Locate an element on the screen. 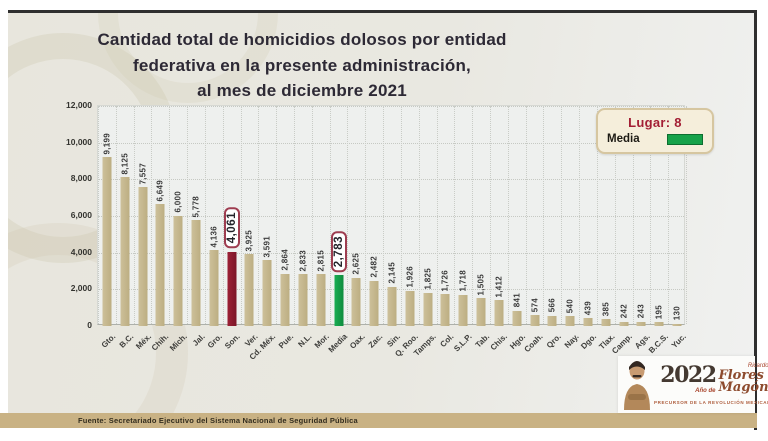  bar-value-label: 566 is located at coordinates (552, 305).